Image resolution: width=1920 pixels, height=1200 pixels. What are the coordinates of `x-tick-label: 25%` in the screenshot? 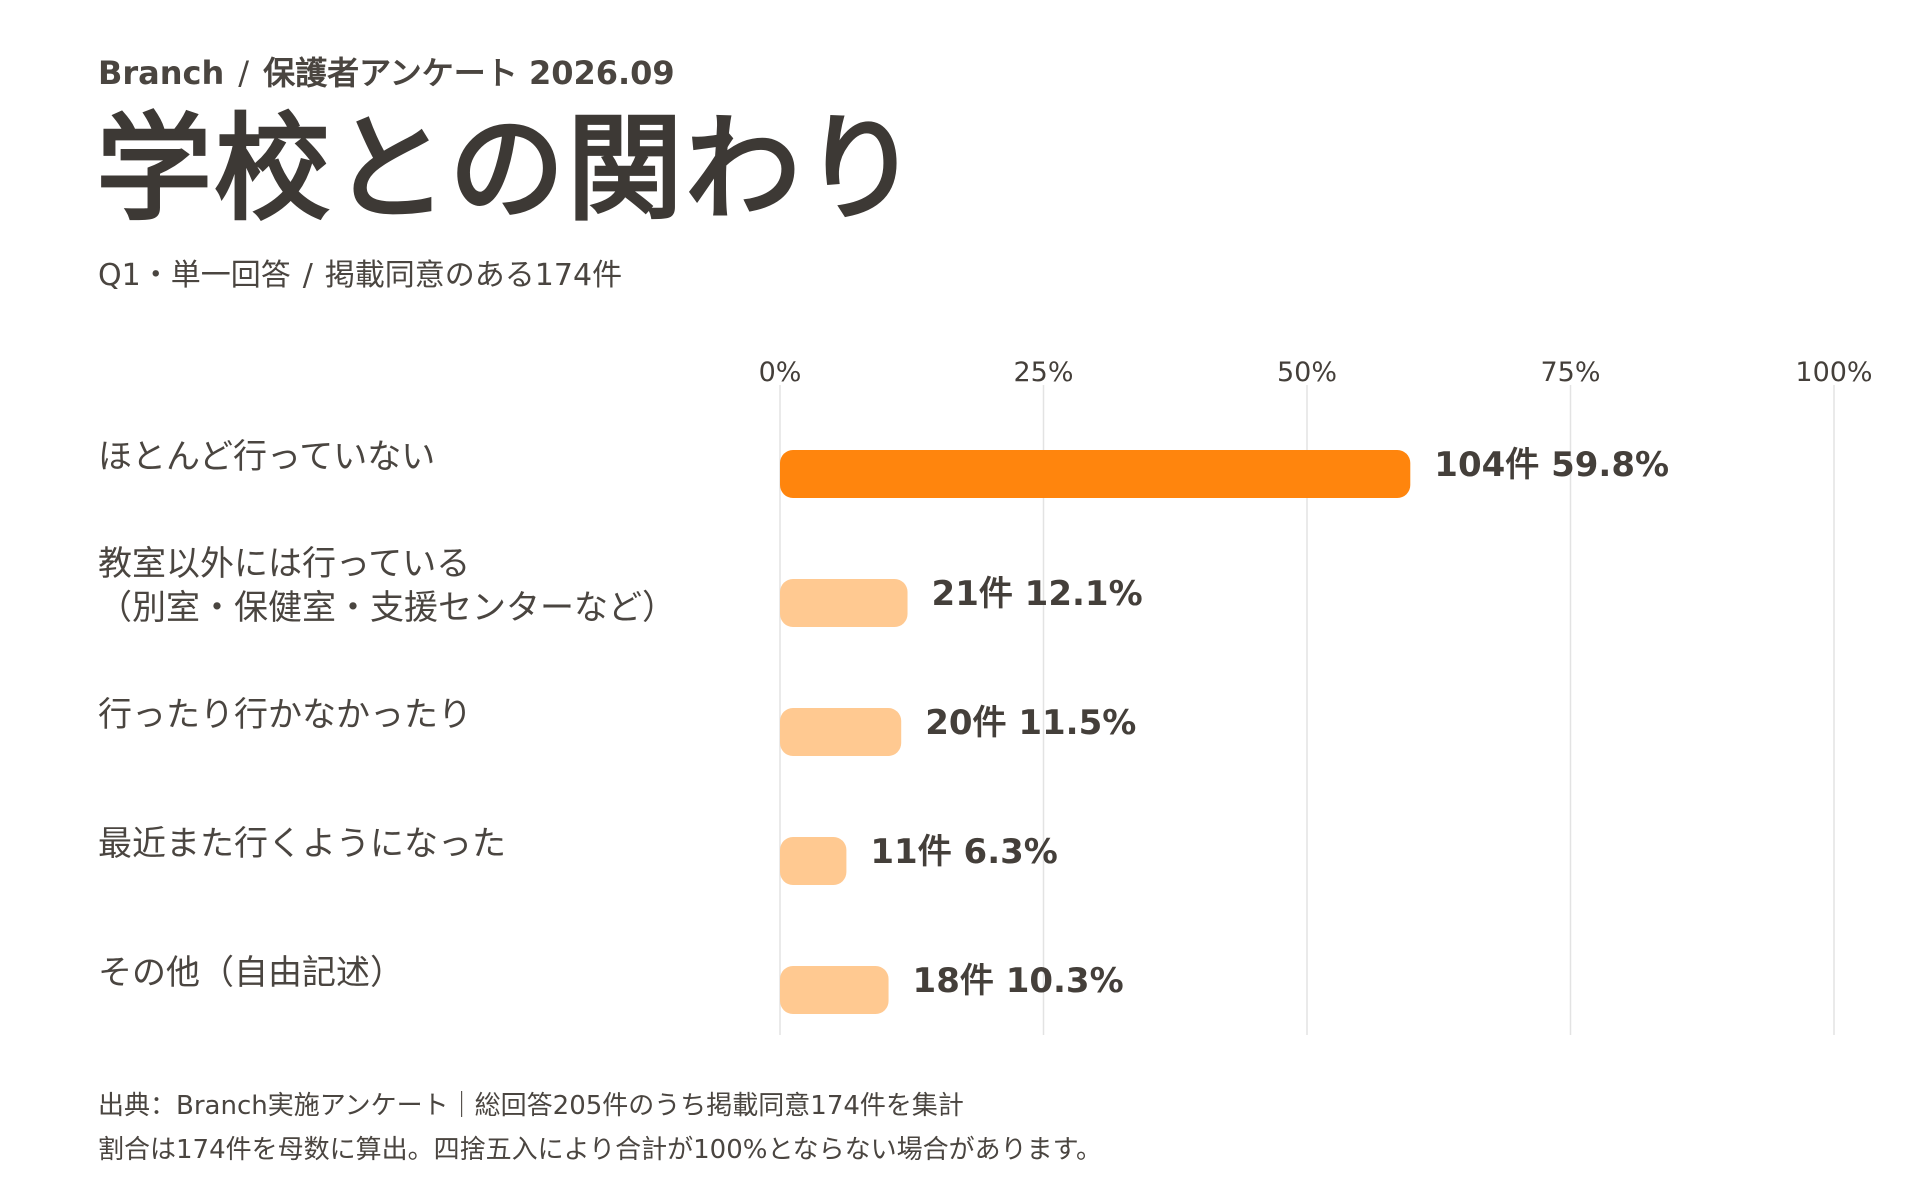 It's located at (1043, 372).